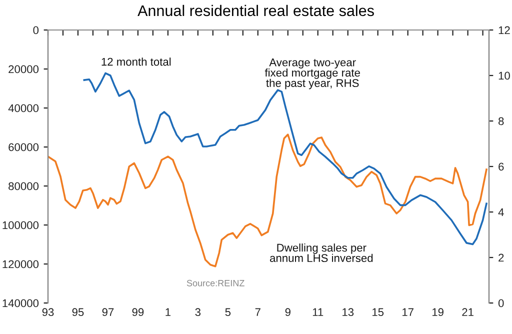 The image size is (512, 334). Describe the element at coordinates (215, 283) in the screenshot. I see `annotation: Source:REINZ` at that location.